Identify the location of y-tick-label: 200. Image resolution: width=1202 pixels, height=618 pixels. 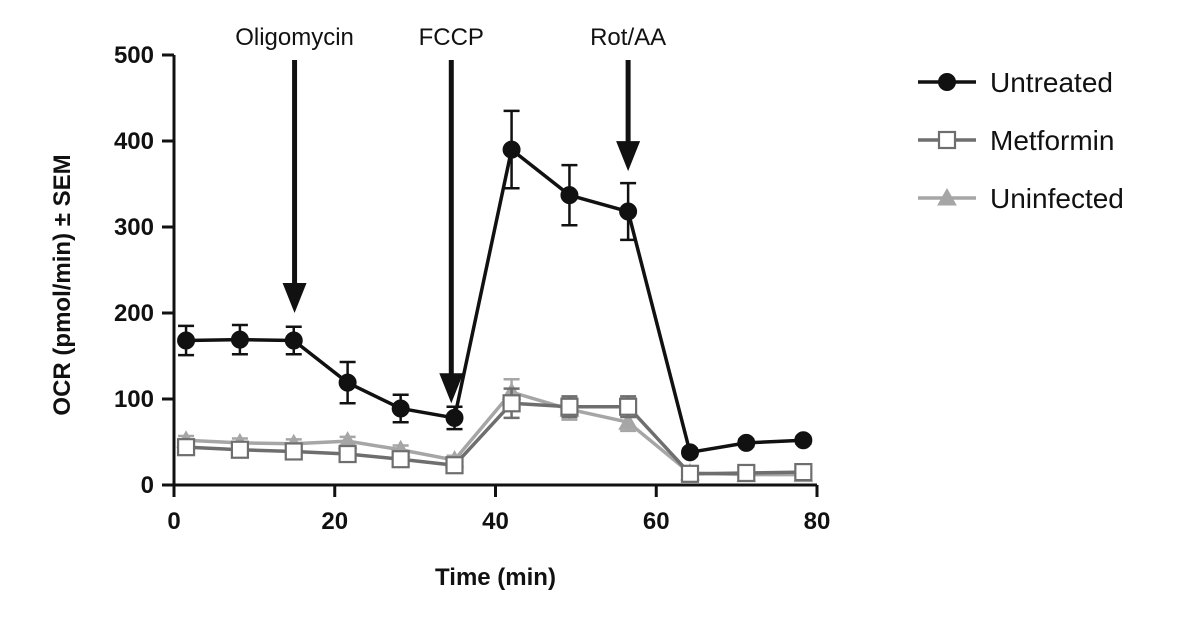
(134, 313).